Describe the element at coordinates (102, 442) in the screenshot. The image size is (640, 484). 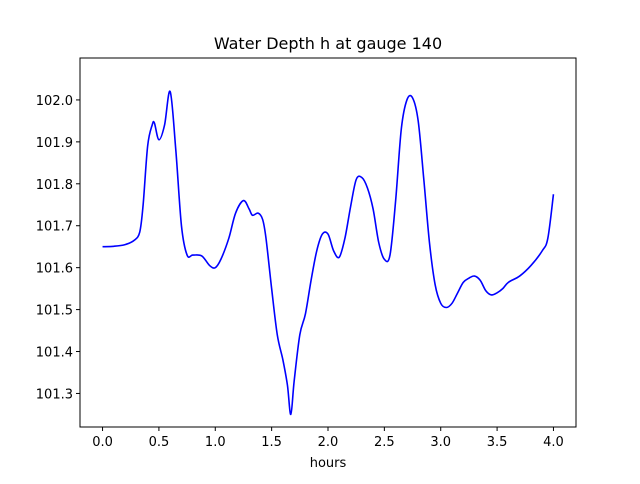
I see `x-tick-label: 0.0` at that location.